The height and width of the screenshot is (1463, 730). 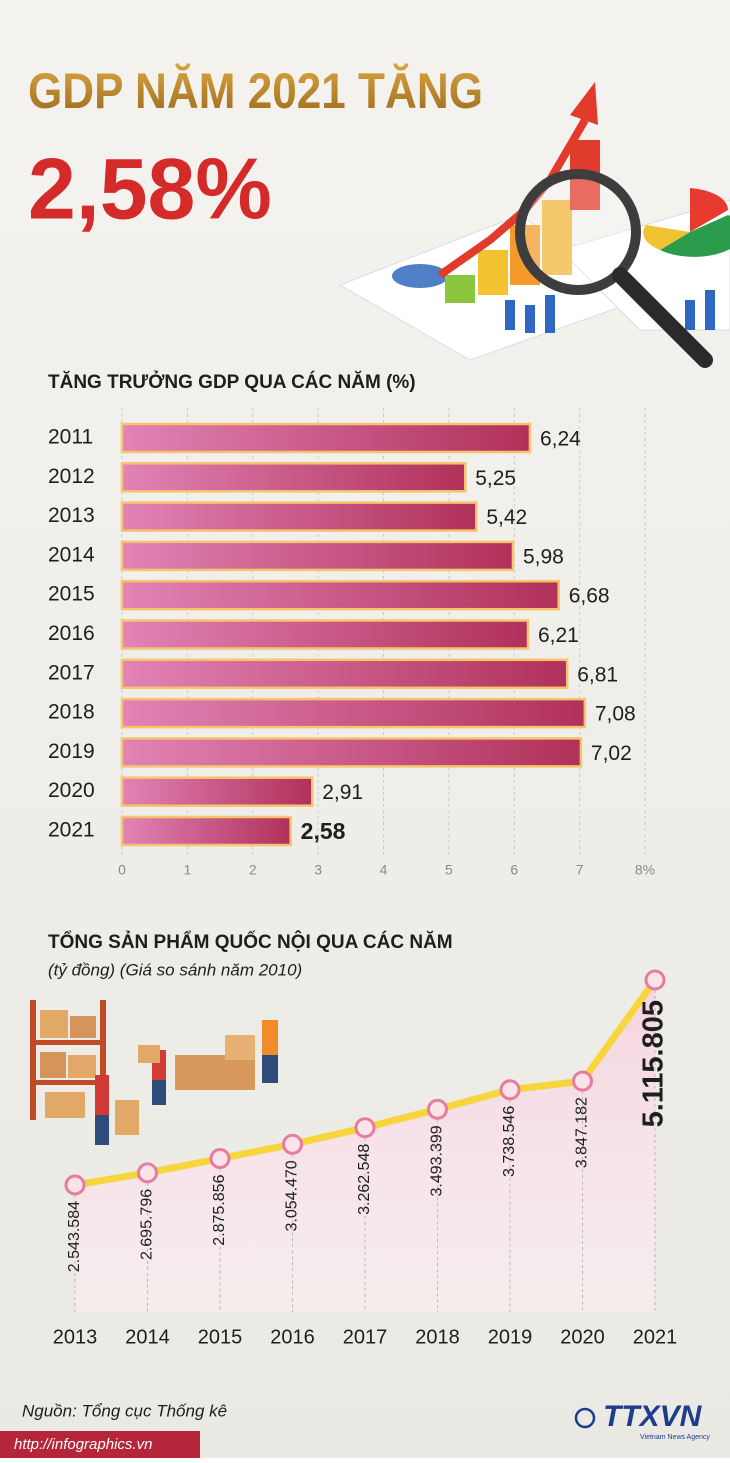 What do you see at coordinates (150, 190) in the screenshot?
I see `headline-value: 2,58%` at bounding box center [150, 190].